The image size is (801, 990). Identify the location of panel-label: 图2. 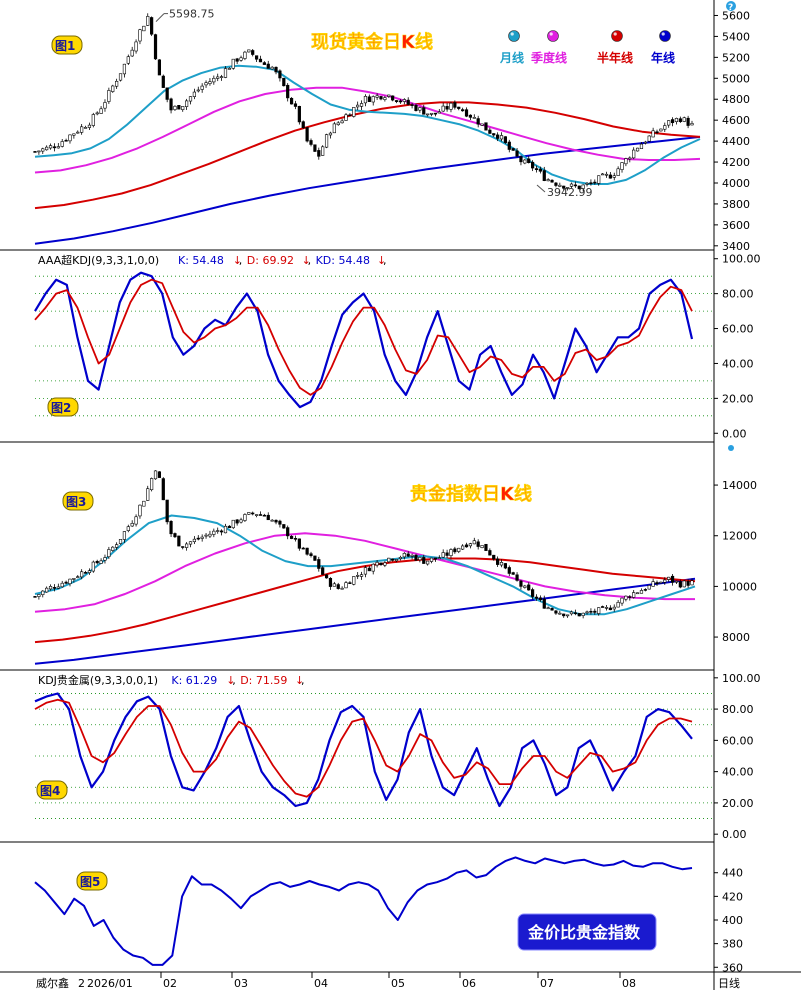
(61, 408).